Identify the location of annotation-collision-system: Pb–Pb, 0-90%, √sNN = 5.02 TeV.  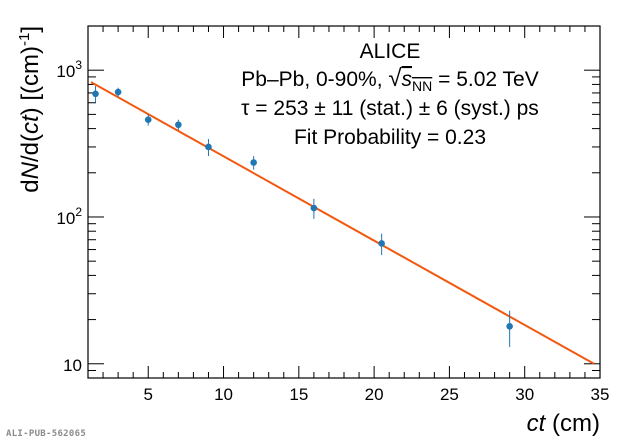
(389, 79).